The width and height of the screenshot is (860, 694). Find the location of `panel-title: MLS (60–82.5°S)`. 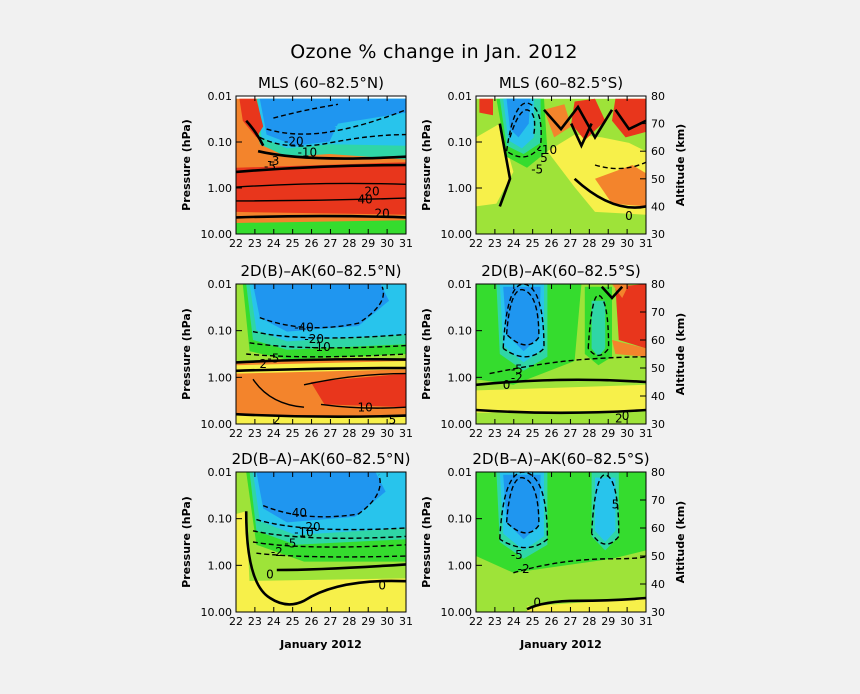

panel-title: MLS (60–82.5°S) is located at coordinates (561, 83).